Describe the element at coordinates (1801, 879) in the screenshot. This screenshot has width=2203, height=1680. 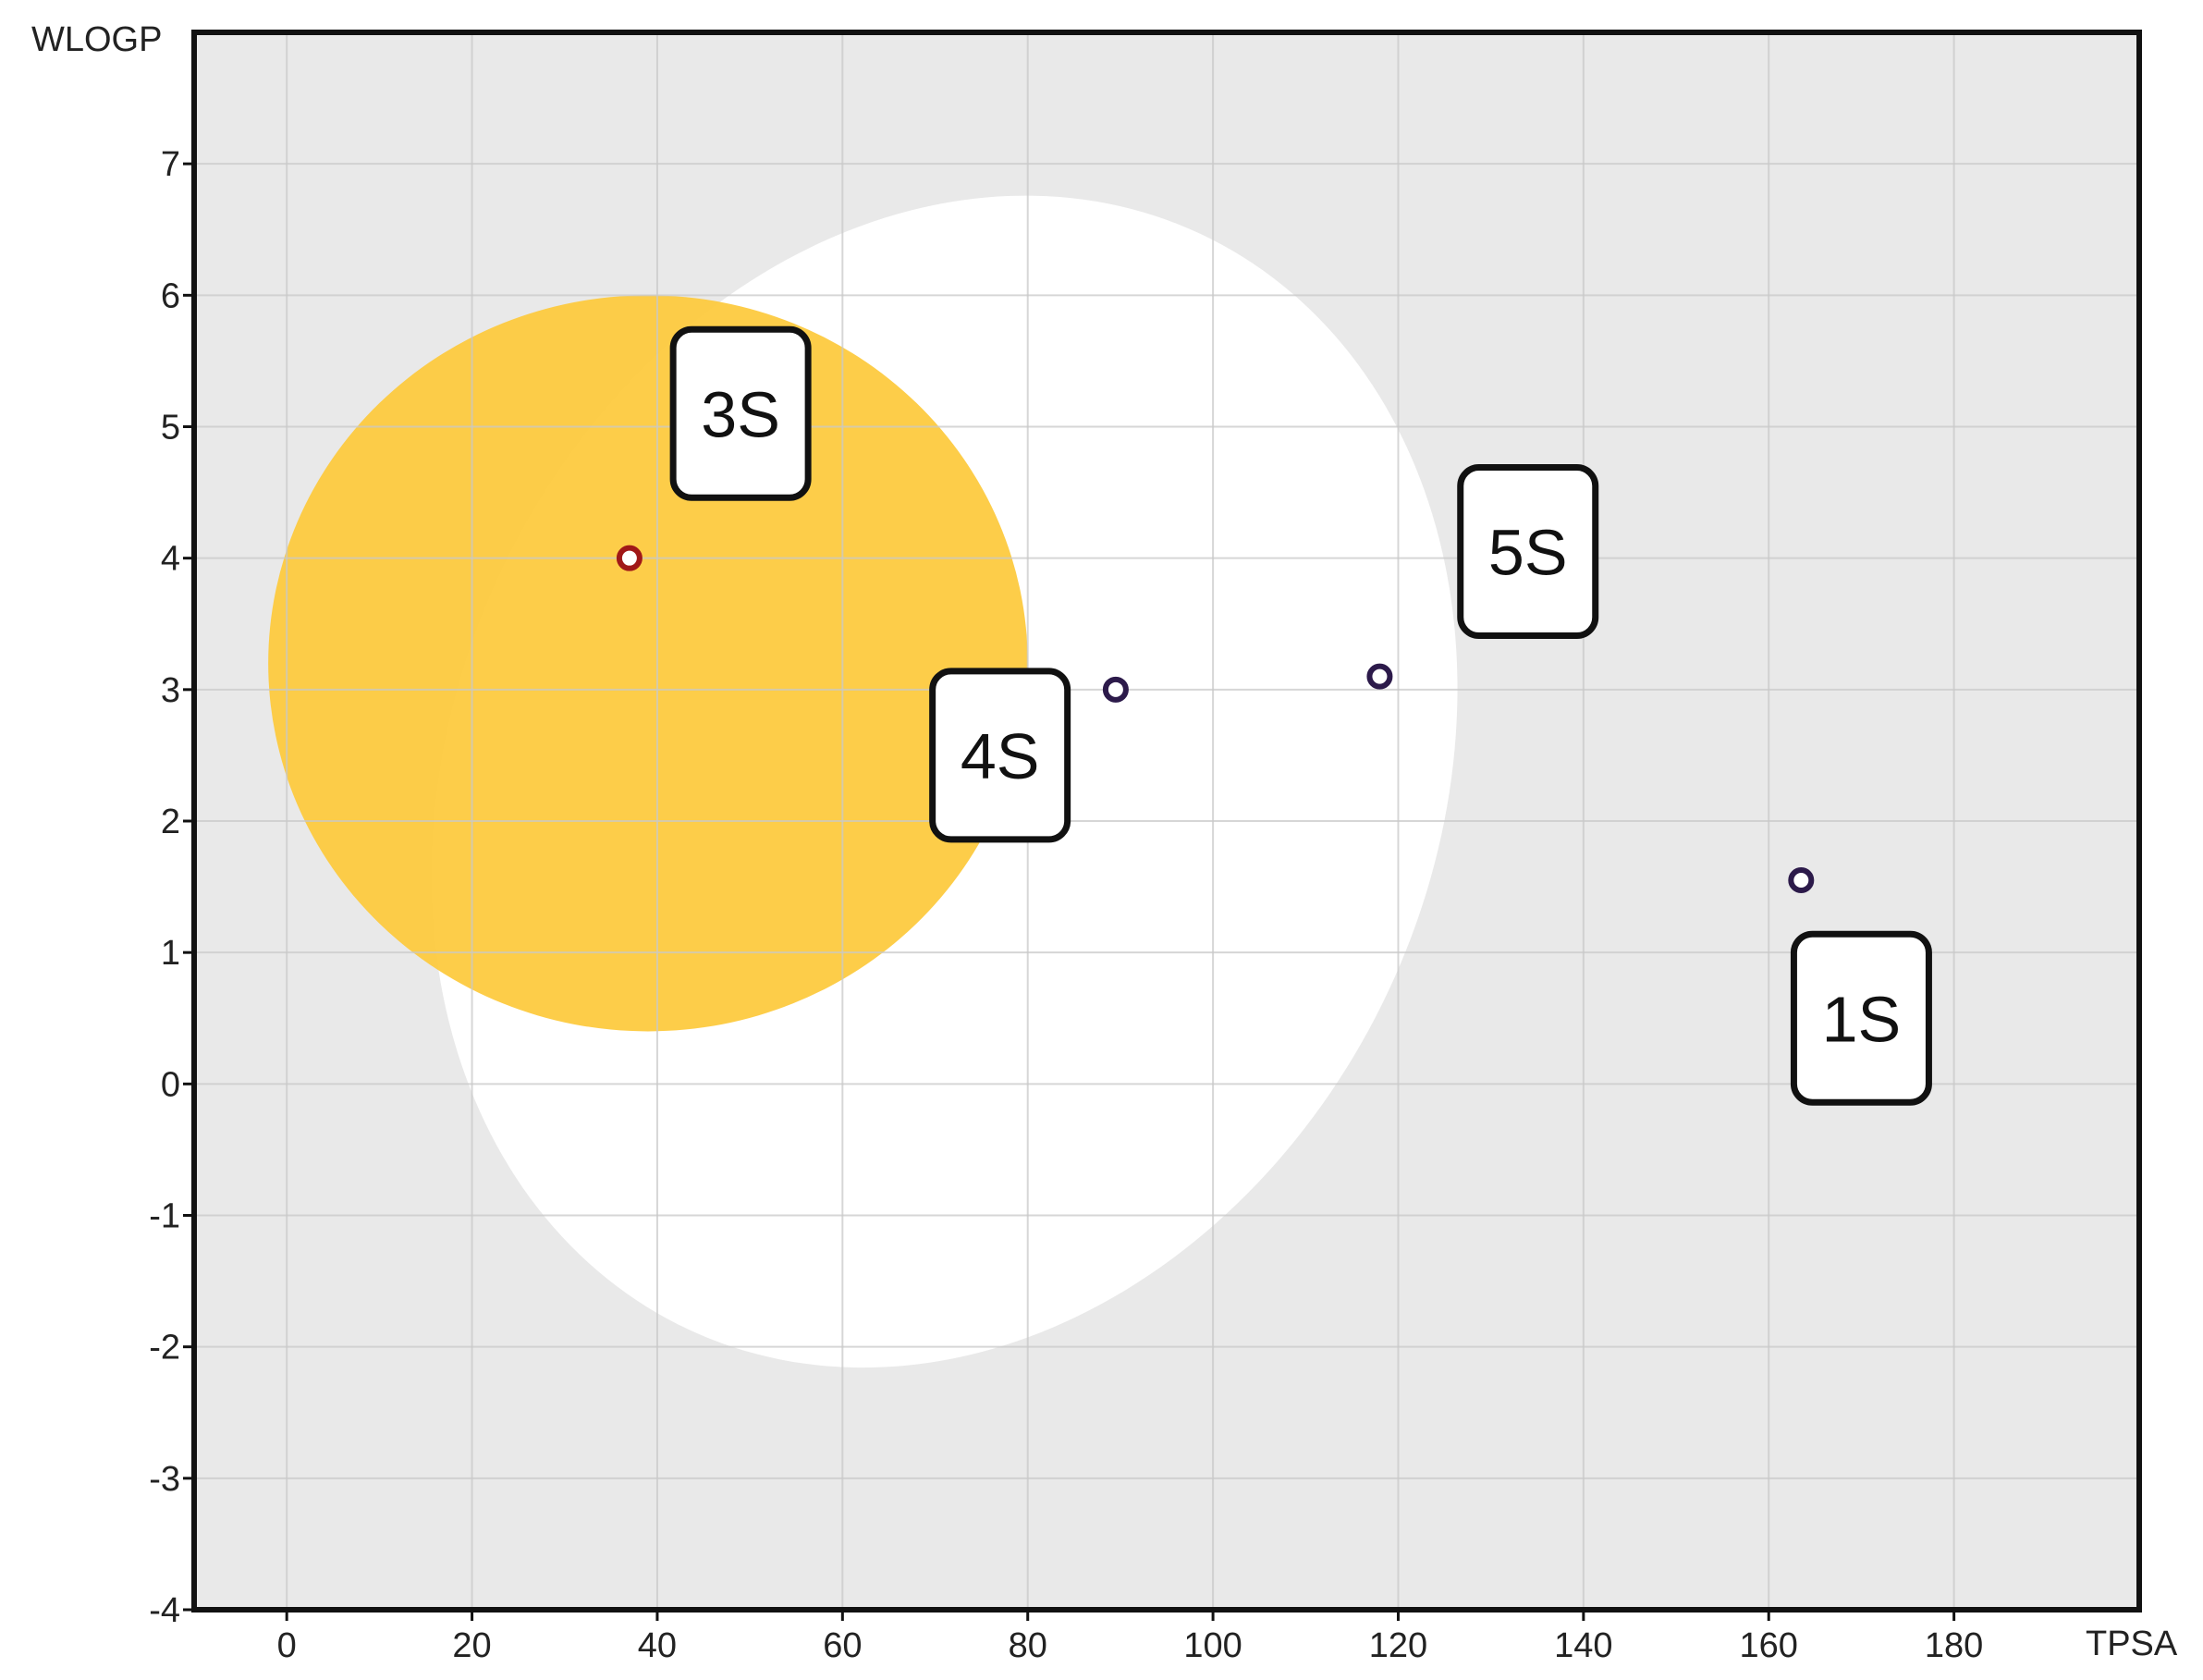
I see `point-1S` at that location.